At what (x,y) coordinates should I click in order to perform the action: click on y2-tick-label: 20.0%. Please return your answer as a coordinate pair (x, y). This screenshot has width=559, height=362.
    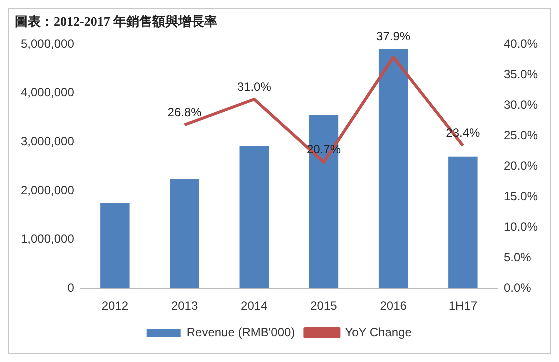
    Looking at the image, I should click on (521, 165).